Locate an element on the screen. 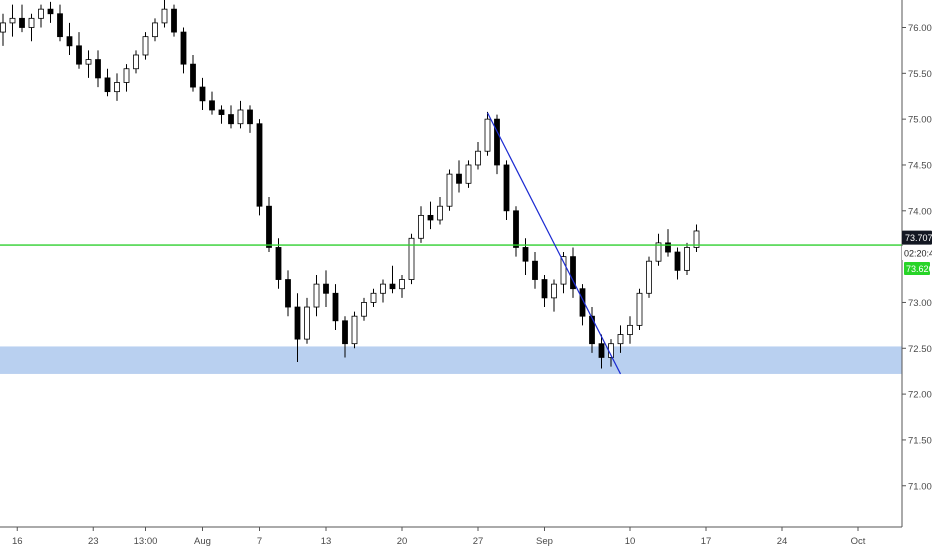  x-tick-label: 13:00 is located at coordinates (146, 541).